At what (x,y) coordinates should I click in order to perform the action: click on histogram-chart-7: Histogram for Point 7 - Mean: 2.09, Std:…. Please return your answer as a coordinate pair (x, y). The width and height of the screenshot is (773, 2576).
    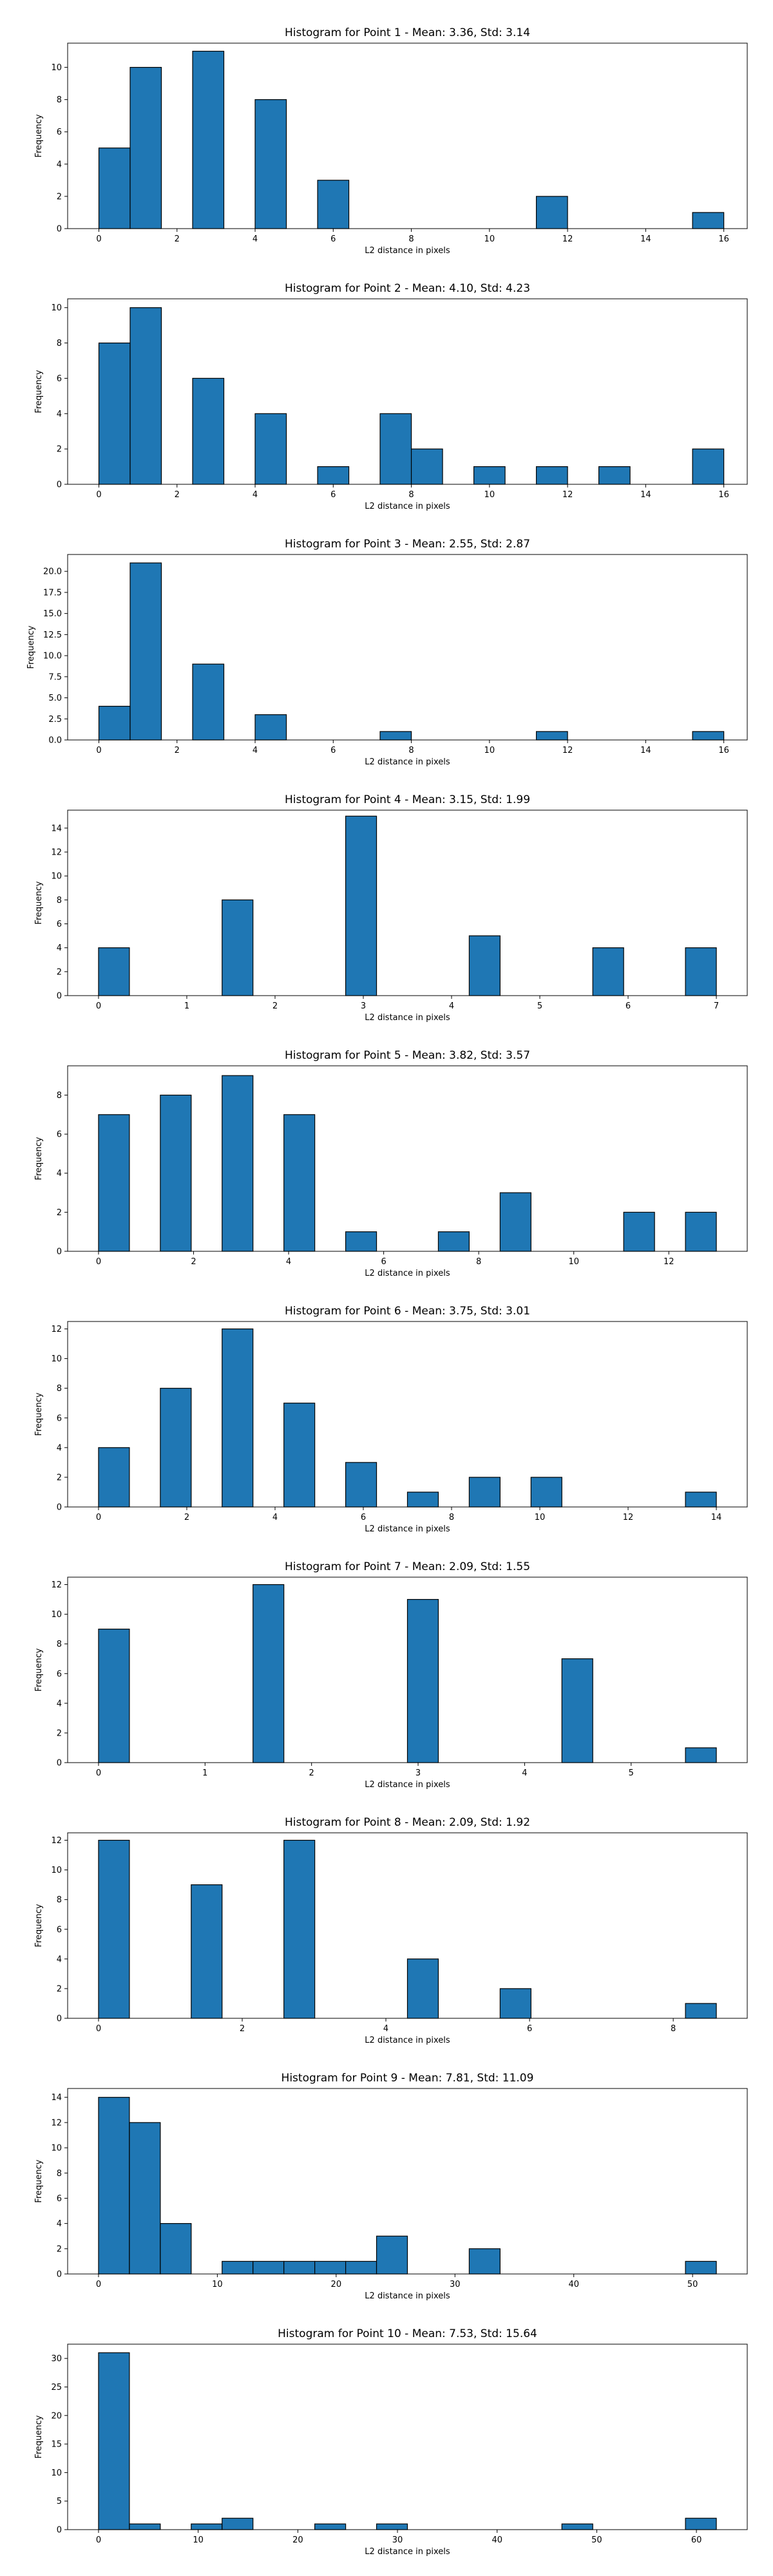
    Looking at the image, I should click on (391, 1675).